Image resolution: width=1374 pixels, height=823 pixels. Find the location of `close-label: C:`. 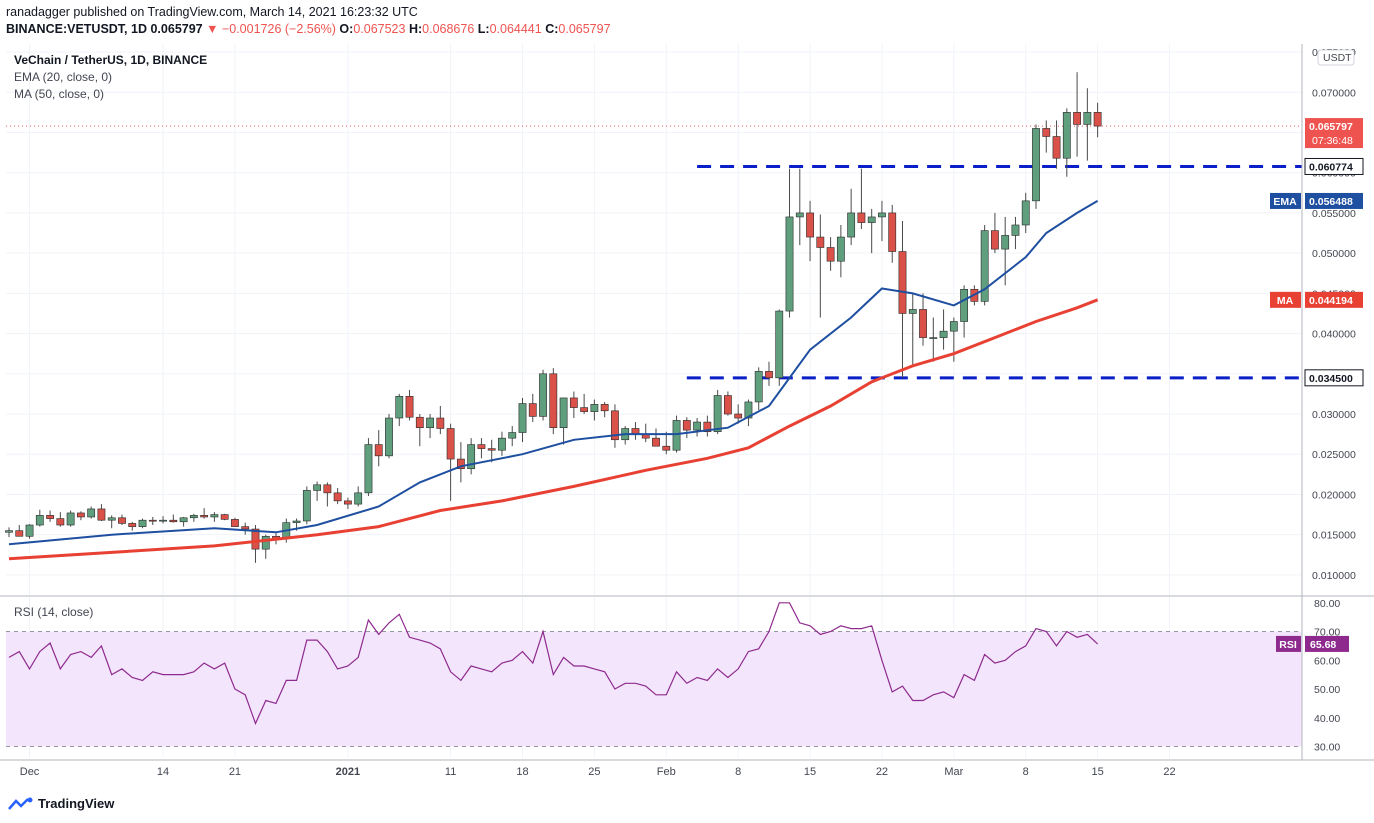

close-label: C: is located at coordinates (552, 29).